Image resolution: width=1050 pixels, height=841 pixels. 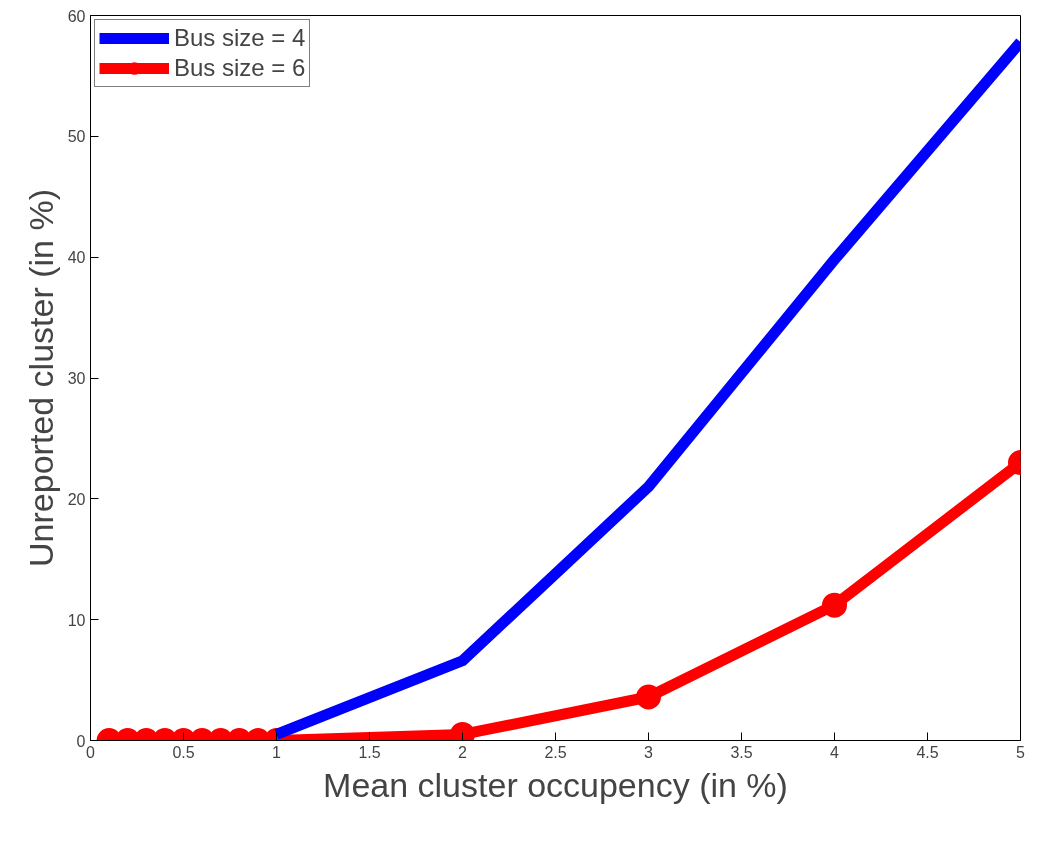 I want to click on y-axis-title: Unreported cluster (in %), so click(x=40, y=378).